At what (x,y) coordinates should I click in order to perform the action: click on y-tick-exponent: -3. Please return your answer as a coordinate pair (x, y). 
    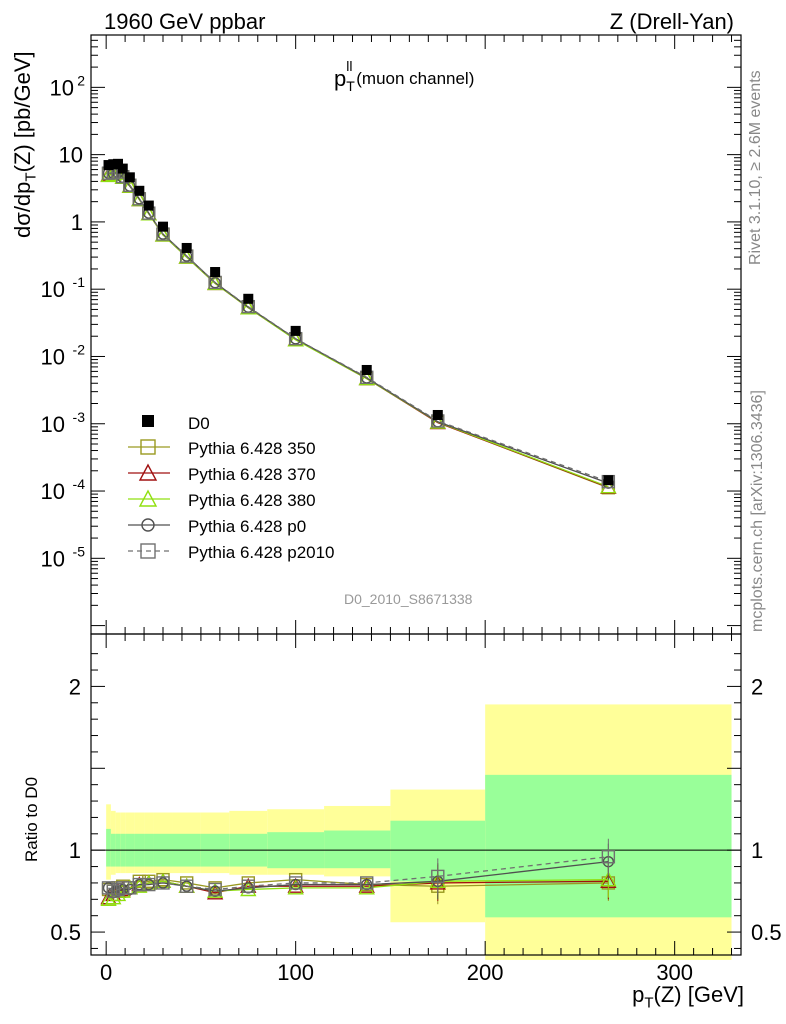
    Looking at the image, I should click on (79, 417).